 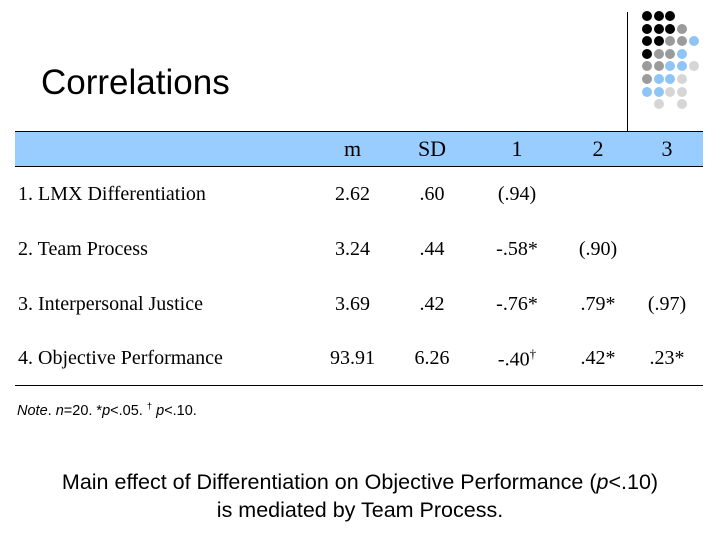 What do you see at coordinates (517, 304) in the screenshot?
I see `cell-1: -.76*` at bounding box center [517, 304].